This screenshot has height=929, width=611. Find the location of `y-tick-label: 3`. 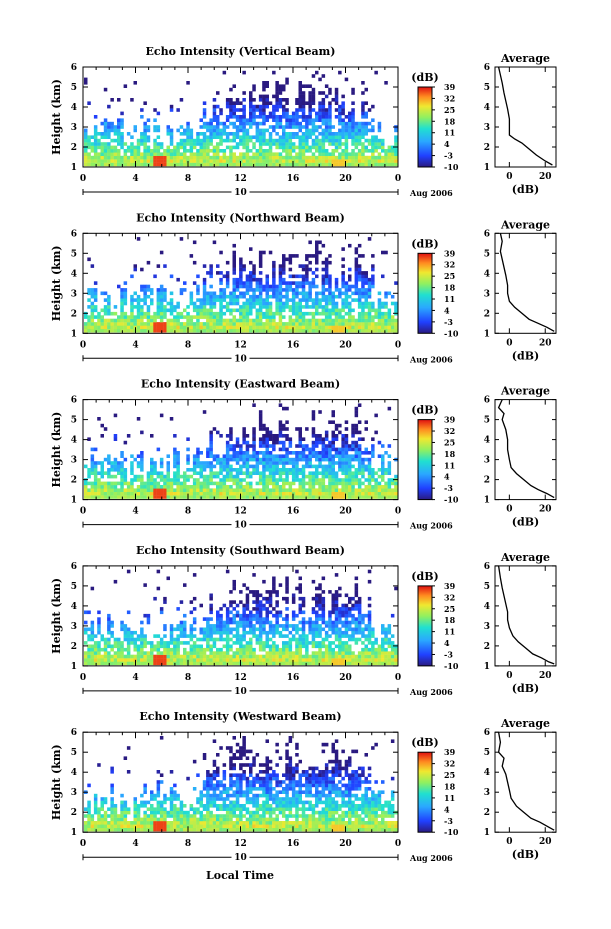

y-tick-label: 3 is located at coordinates (74, 461).